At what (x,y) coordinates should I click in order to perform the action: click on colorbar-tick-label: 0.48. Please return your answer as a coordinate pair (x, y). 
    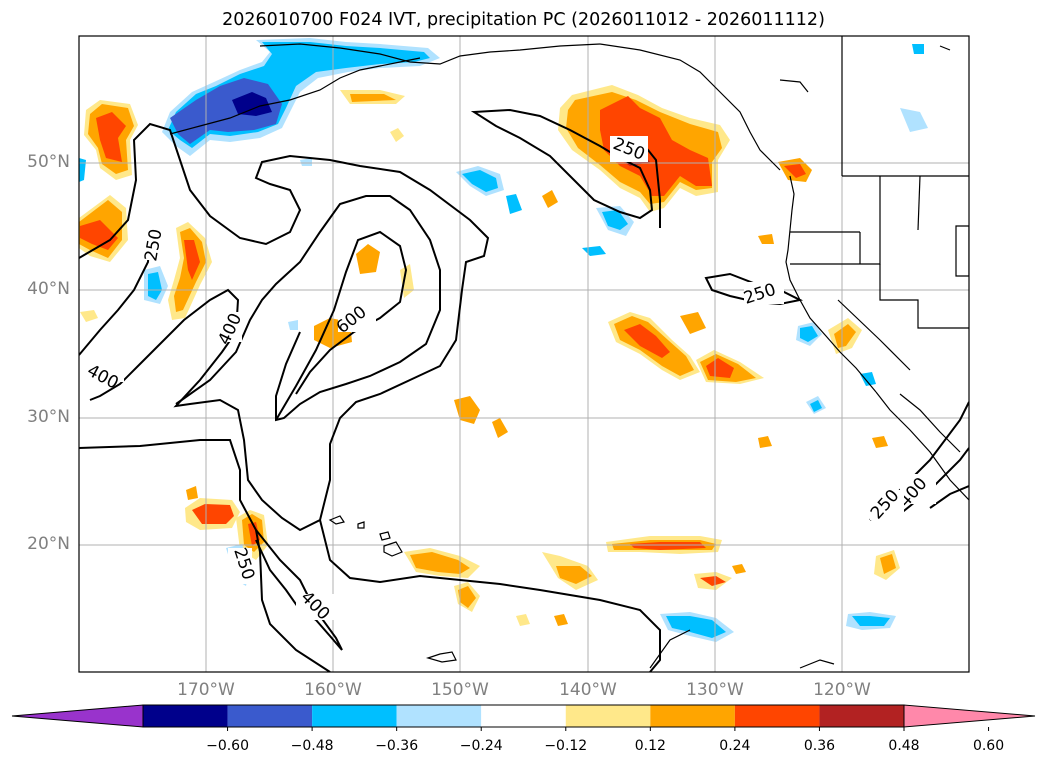
    Looking at the image, I should click on (904, 746).